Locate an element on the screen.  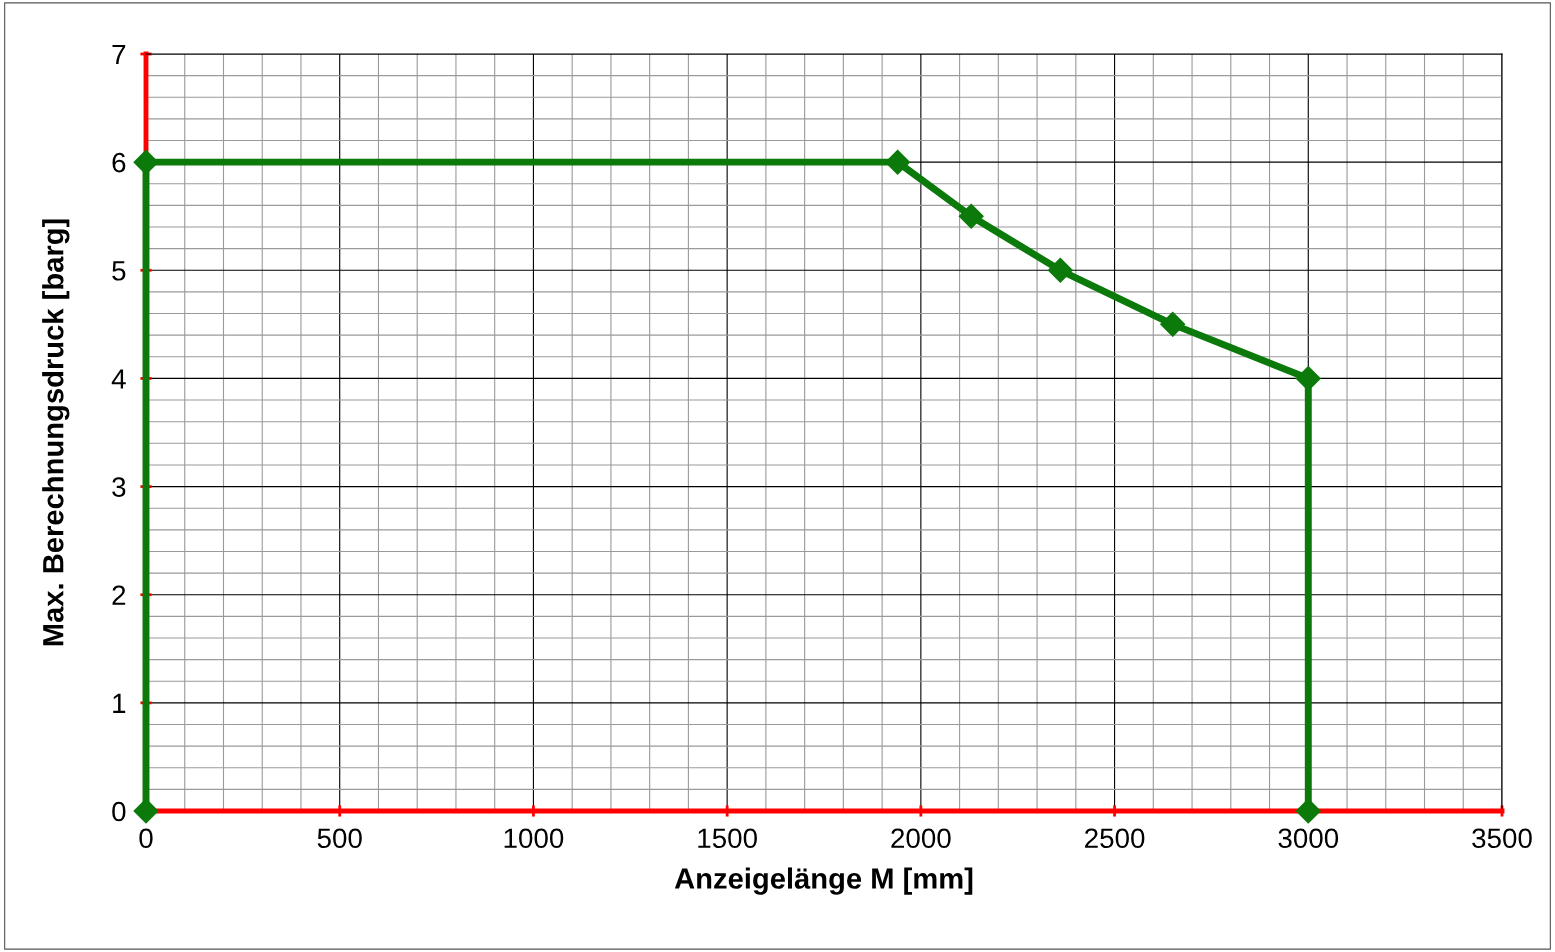
x-tick-label: 500 is located at coordinates (339, 838).